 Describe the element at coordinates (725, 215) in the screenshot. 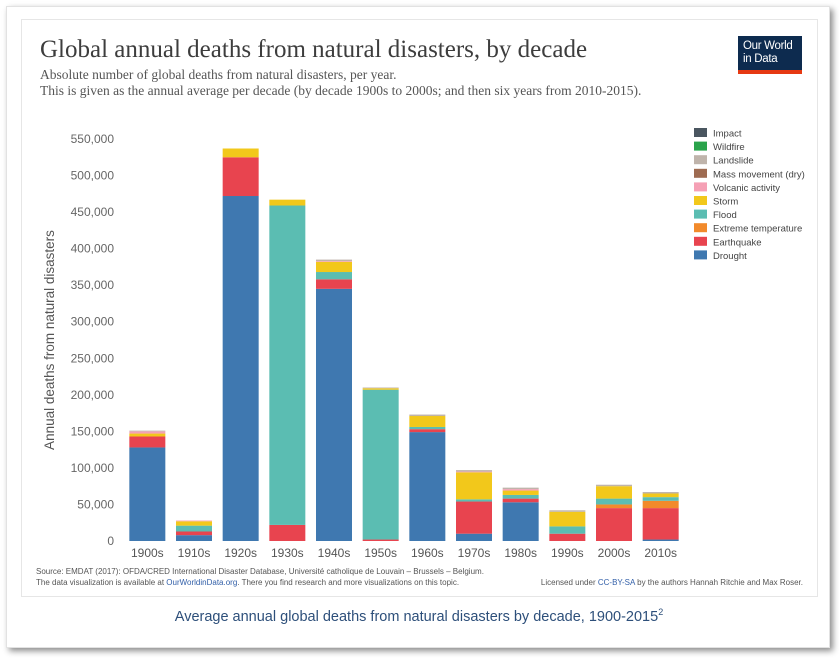

I see `legend-label-flood: Flood` at that location.